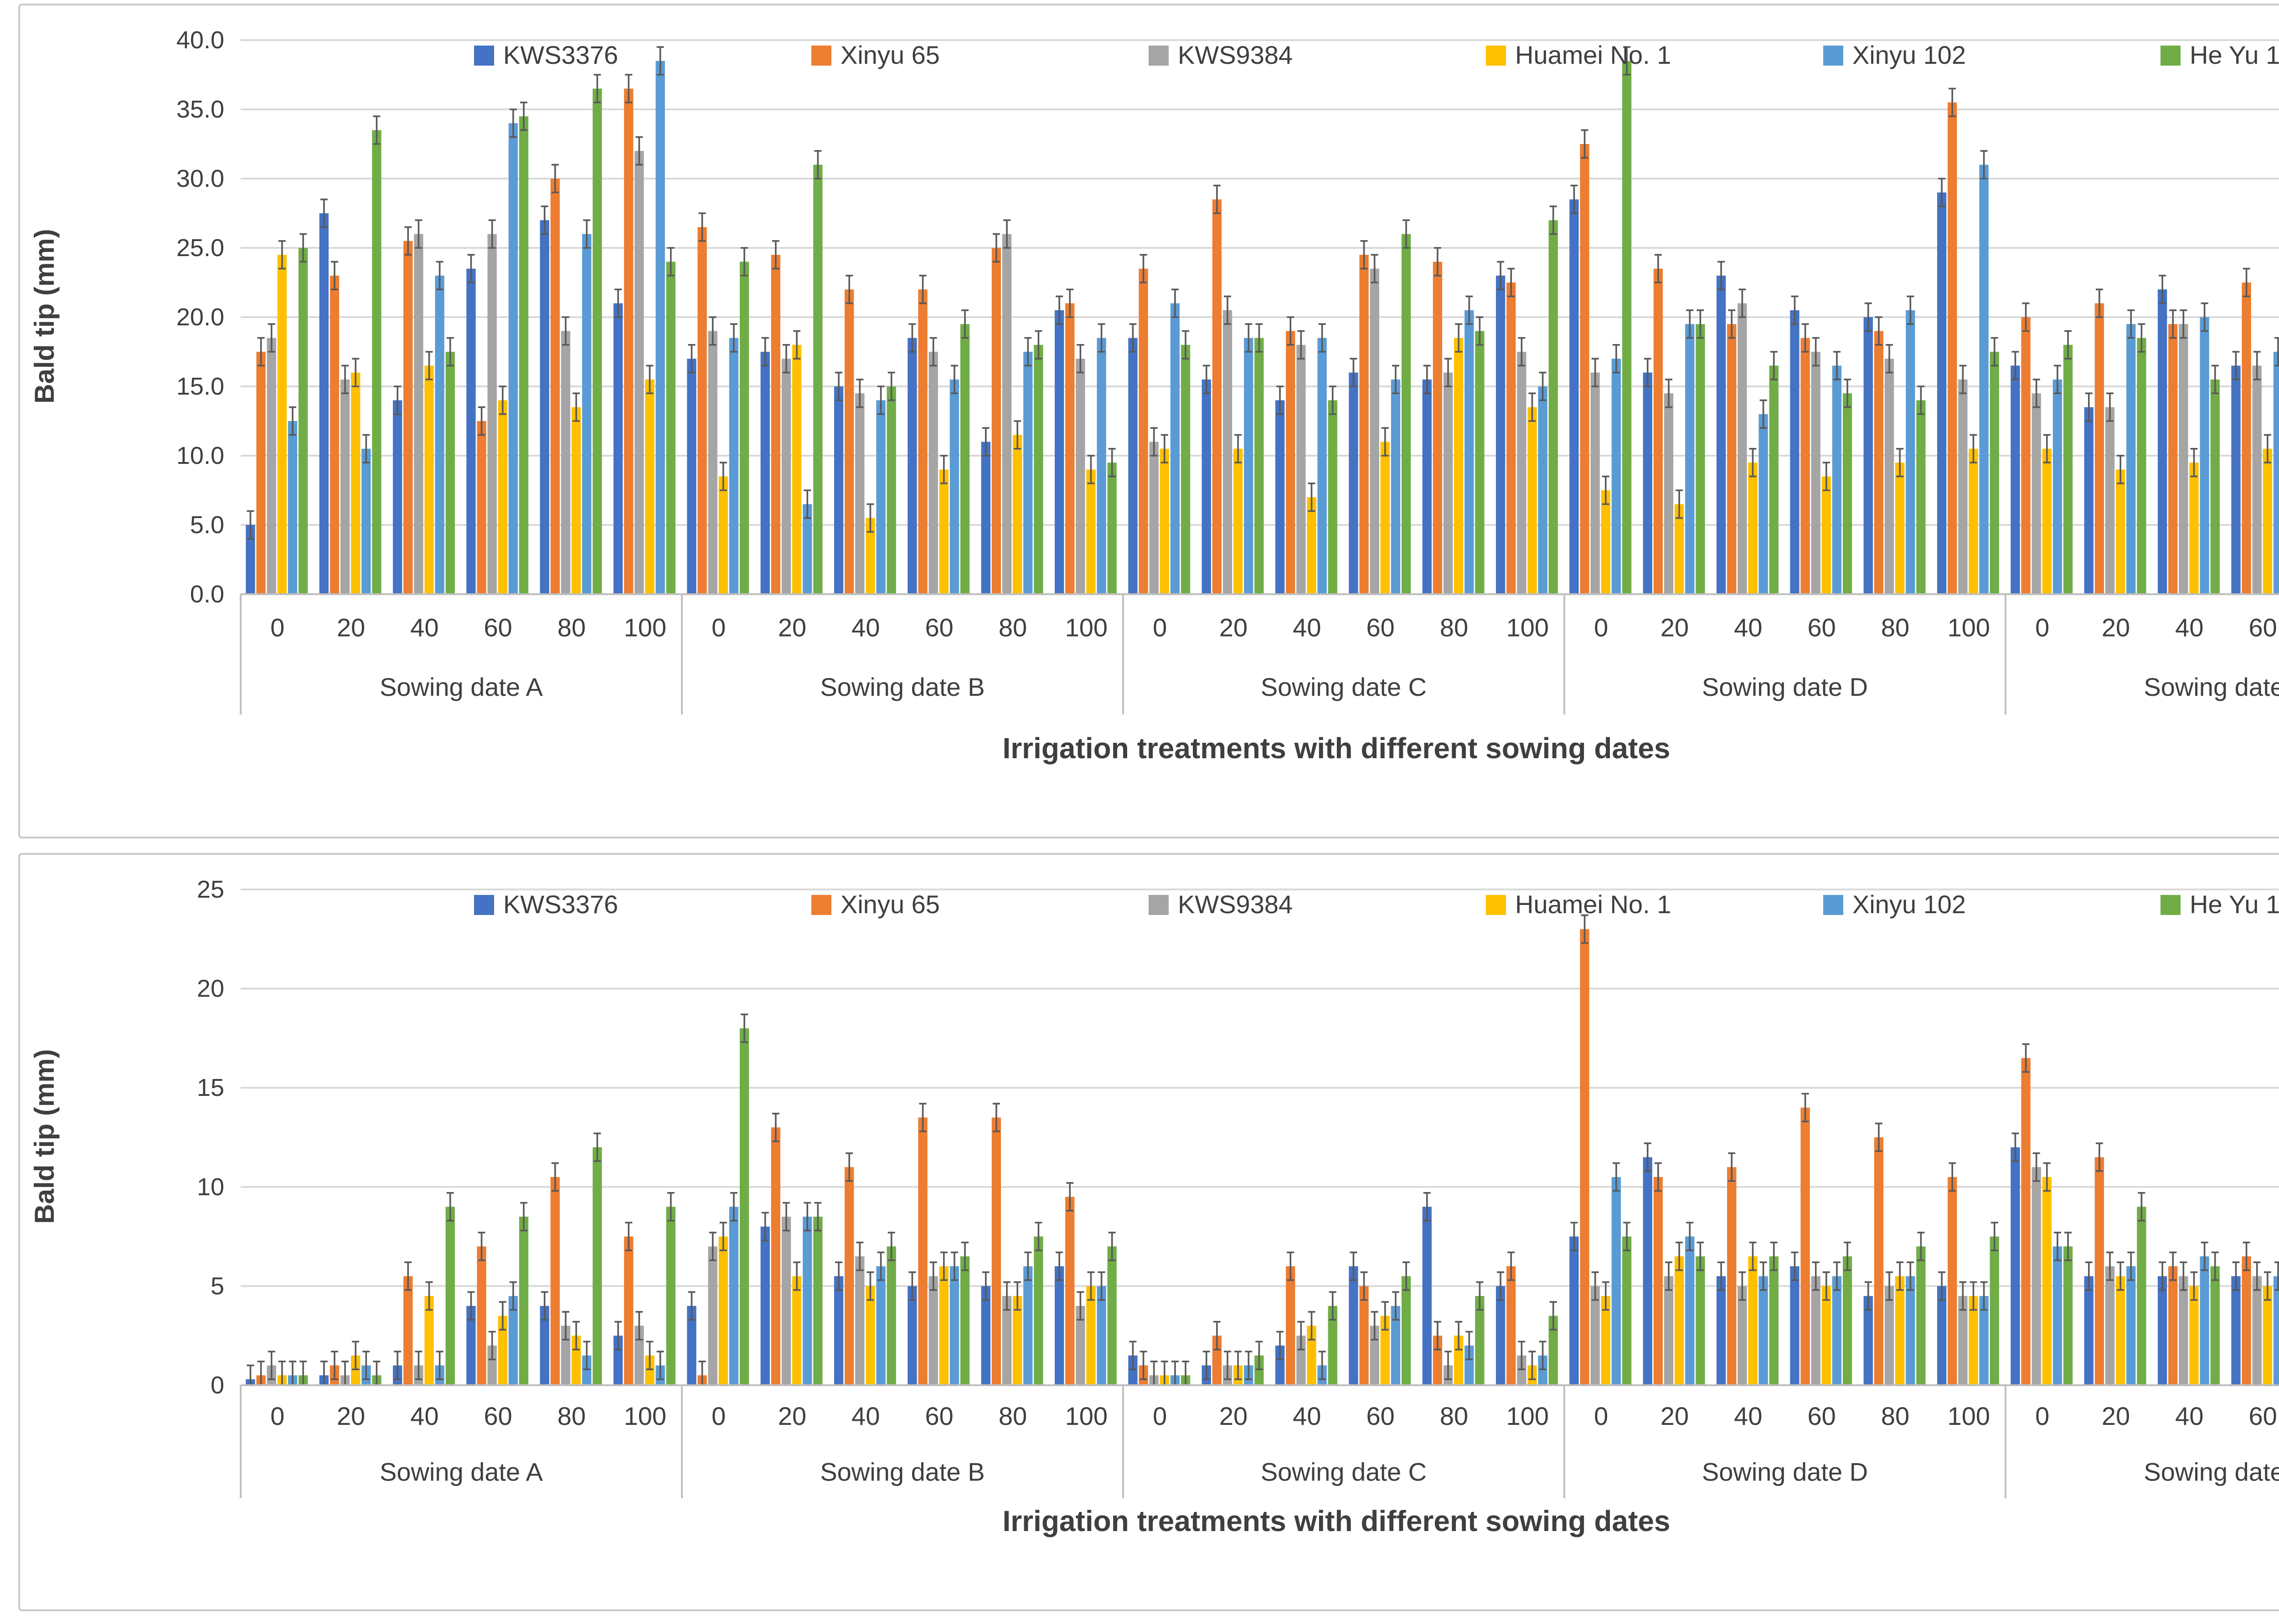  I want to click on x-group-label: Sowing date B, so click(902, 687).